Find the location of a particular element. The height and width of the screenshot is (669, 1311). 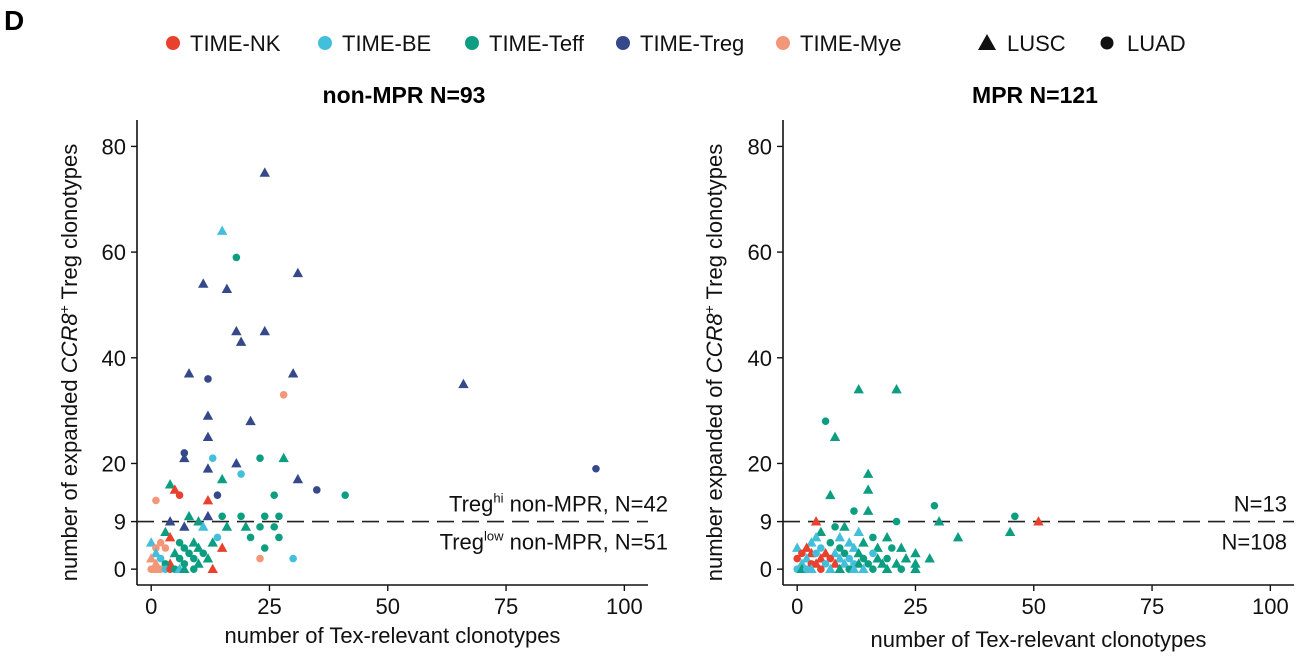

annotation-above: N=13 is located at coordinates (1260, 504).